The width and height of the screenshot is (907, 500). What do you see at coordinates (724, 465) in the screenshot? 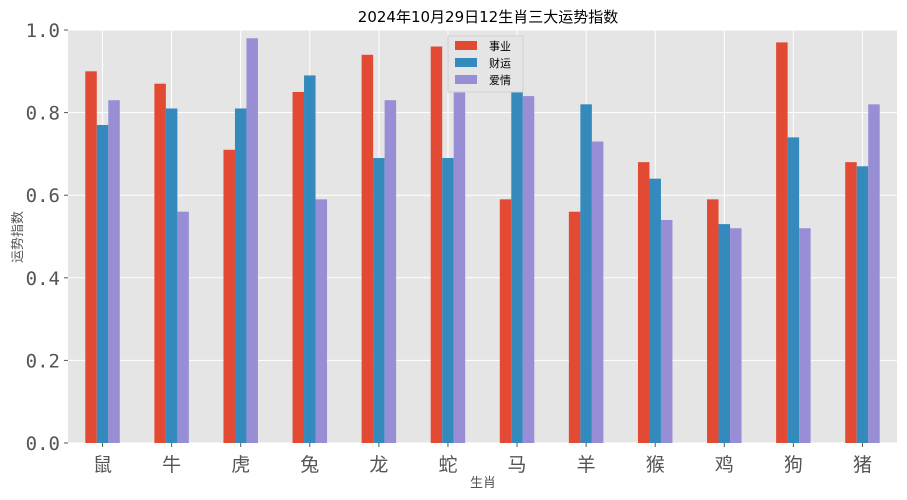
I see `x-tick-label: 鸡` at bounding box center [724, 465].